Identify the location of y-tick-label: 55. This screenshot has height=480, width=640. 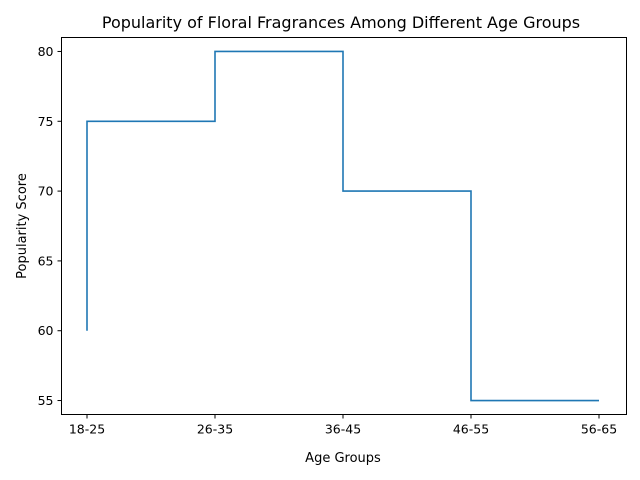
(46, 400).